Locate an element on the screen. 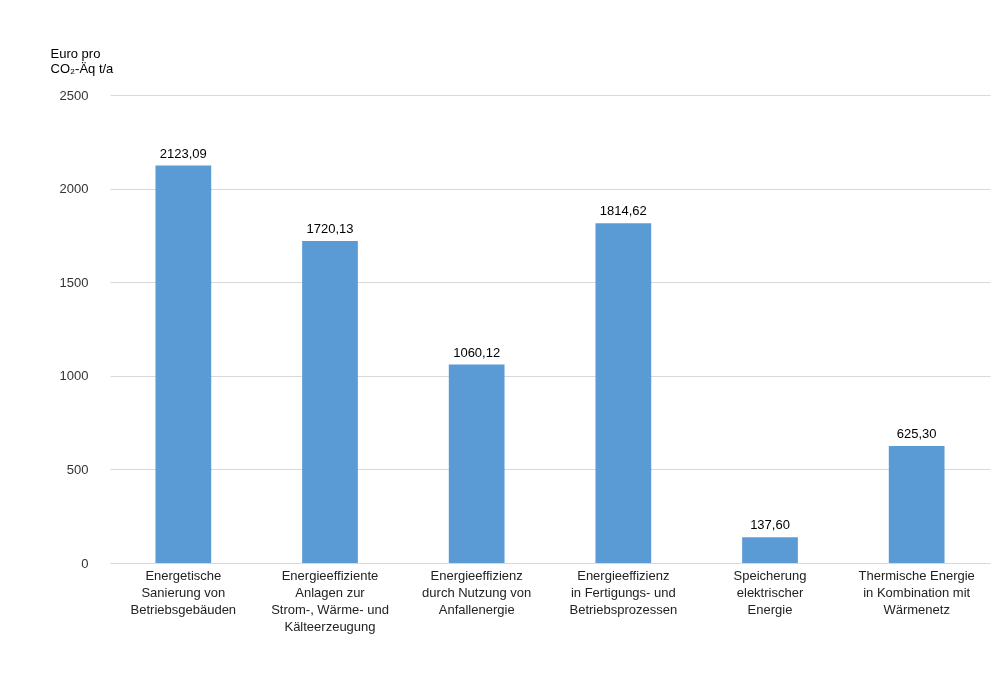 The width and height of the screenshot is (1006, 680). data-label: 1060,12 is located at coordinates (477, 352).